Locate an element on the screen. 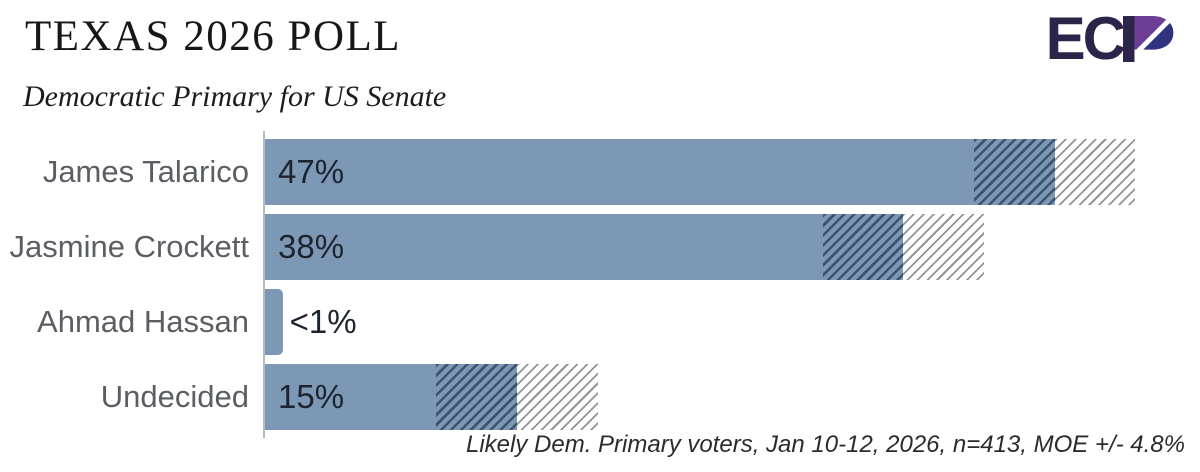 This screenshot has height=472, width=1200. chart-row: Jasmine Crockett 38% is located at coordinates (600, 247).